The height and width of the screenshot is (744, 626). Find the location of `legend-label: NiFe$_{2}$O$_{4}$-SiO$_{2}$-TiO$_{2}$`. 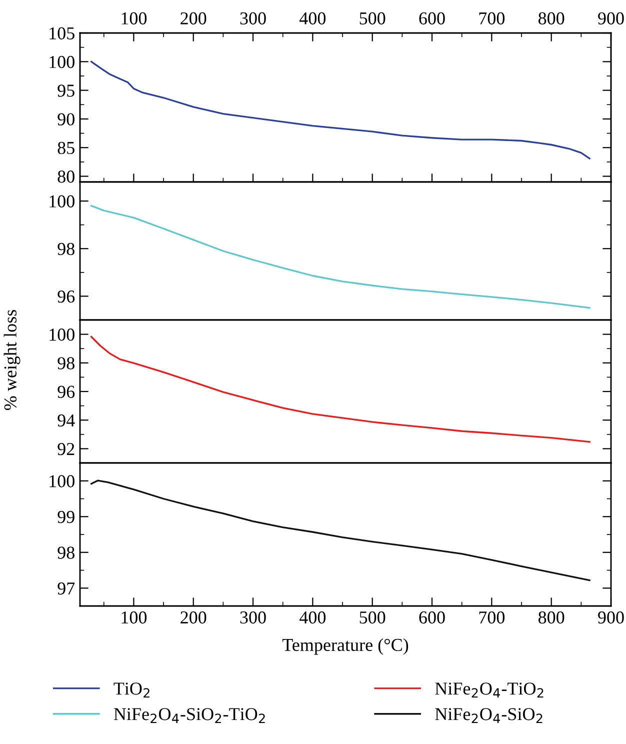

legend-label: NiFe$_{2}$O$_{4}$-SiO$_{2}$-TiO$_{2}$ is located at coordinates (189, 716).